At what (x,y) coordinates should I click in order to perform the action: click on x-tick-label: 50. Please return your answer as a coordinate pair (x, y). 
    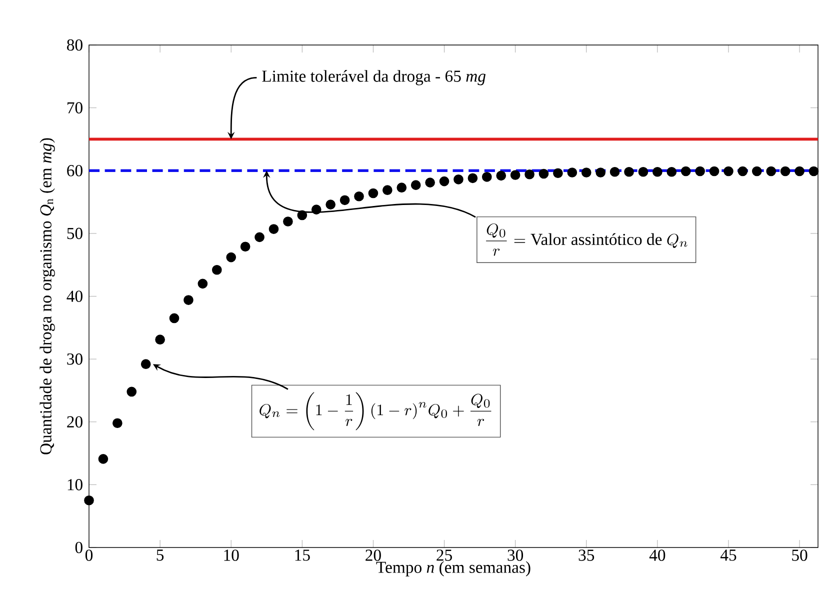
    Looking at the image, I should click on (800, 555).